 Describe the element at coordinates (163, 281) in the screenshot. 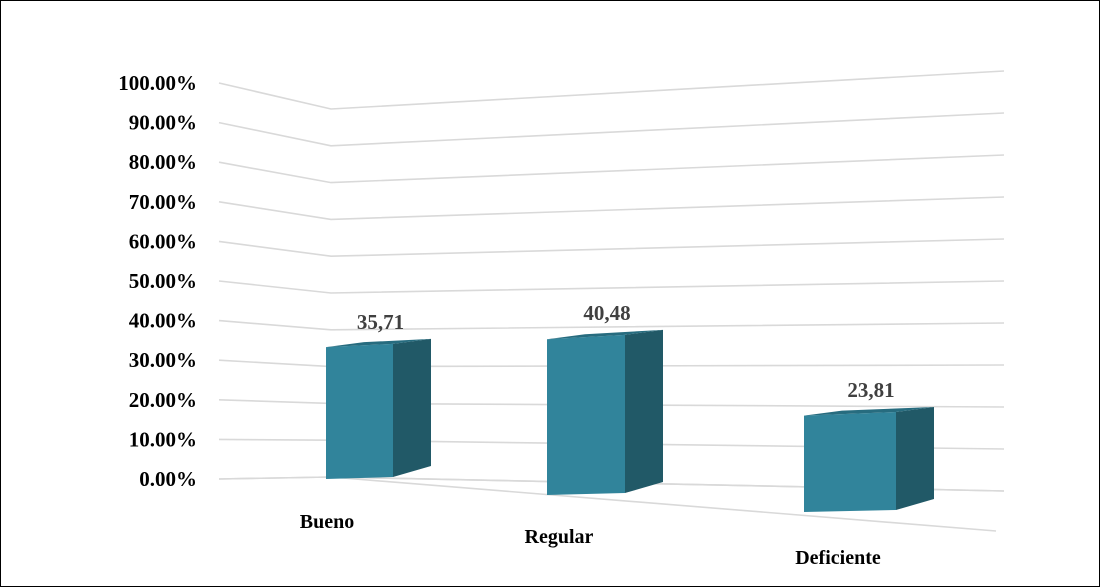

I see `y-tick-label: 50.00%` at that location.